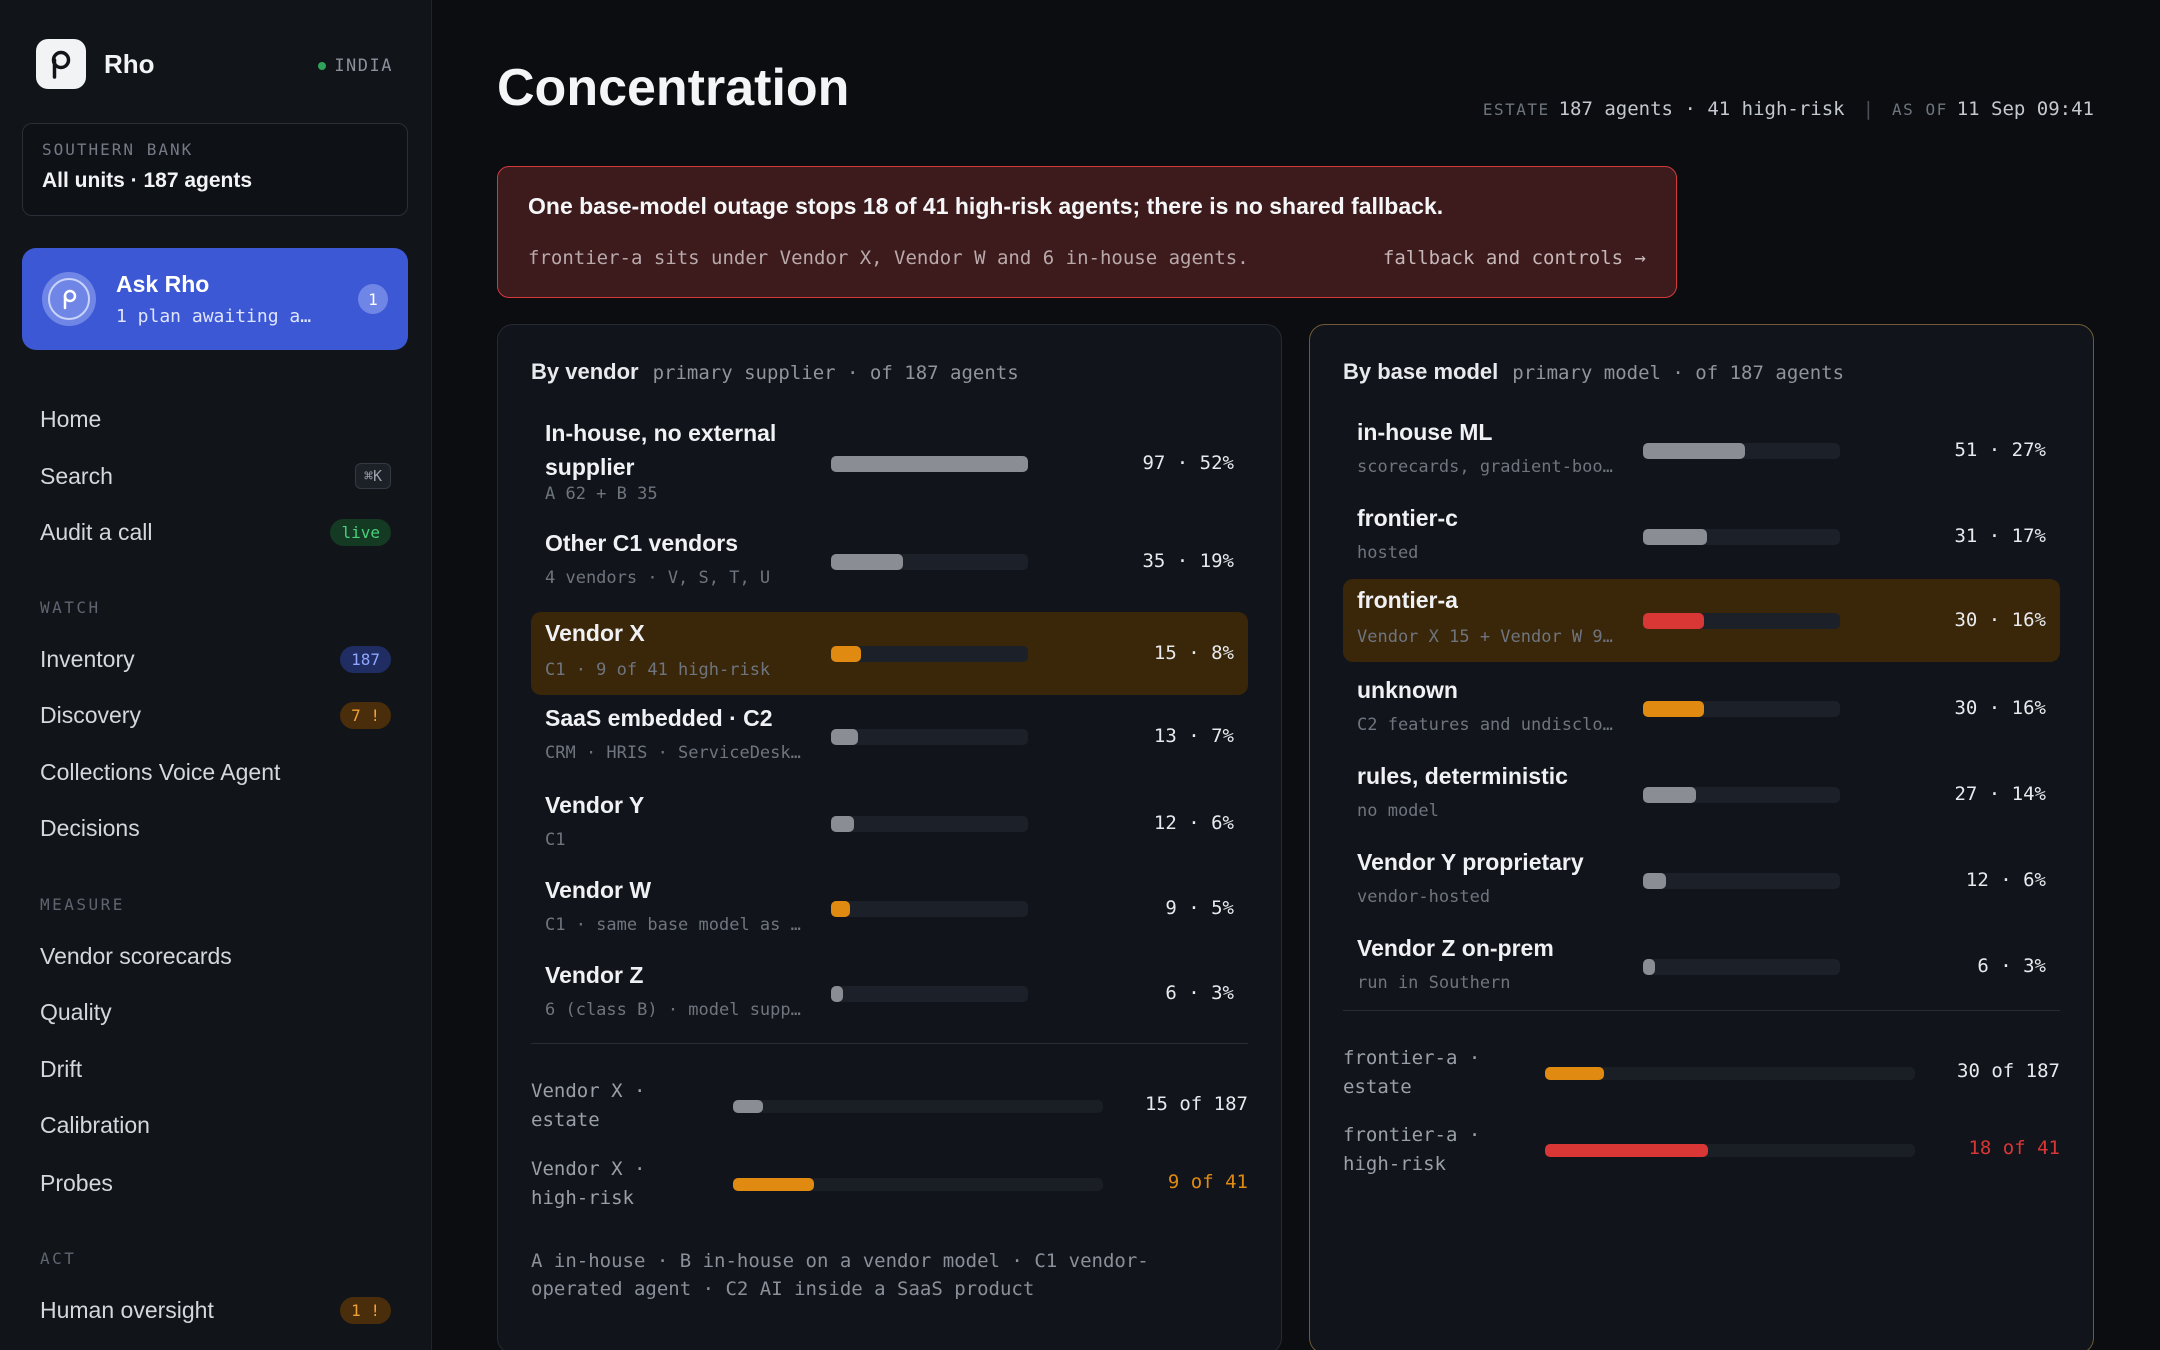  I want to click on row-value: 13 · 7%, so click(1193, 736).